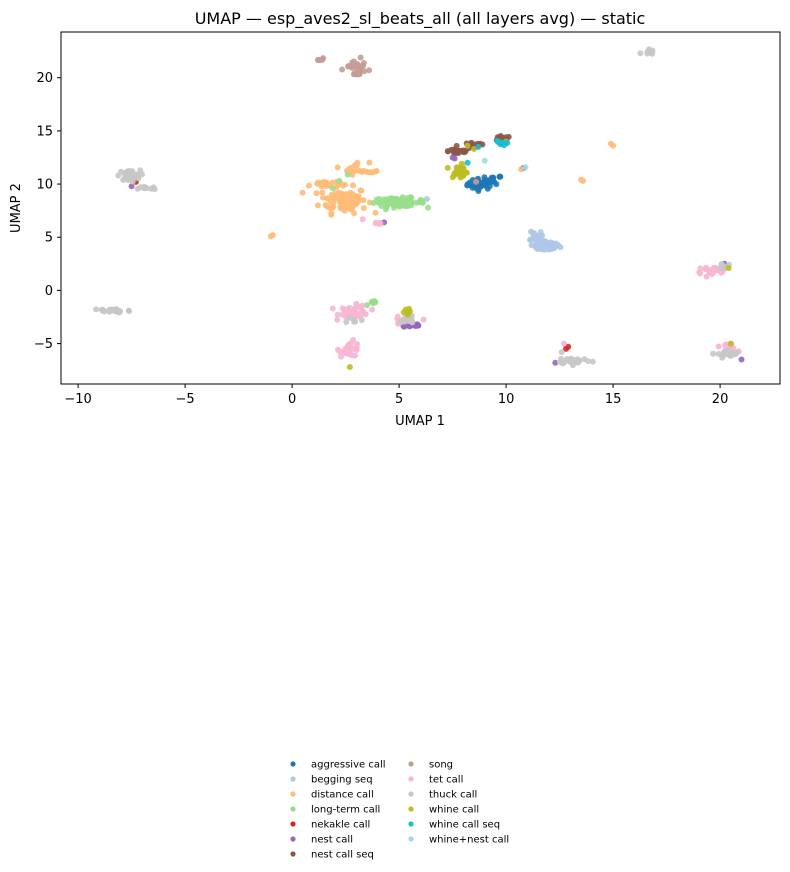  What do you see at coordinates (77, 399) in the screenshot?
I see `x-tick-label: −10` at bounding box center [77, 399].